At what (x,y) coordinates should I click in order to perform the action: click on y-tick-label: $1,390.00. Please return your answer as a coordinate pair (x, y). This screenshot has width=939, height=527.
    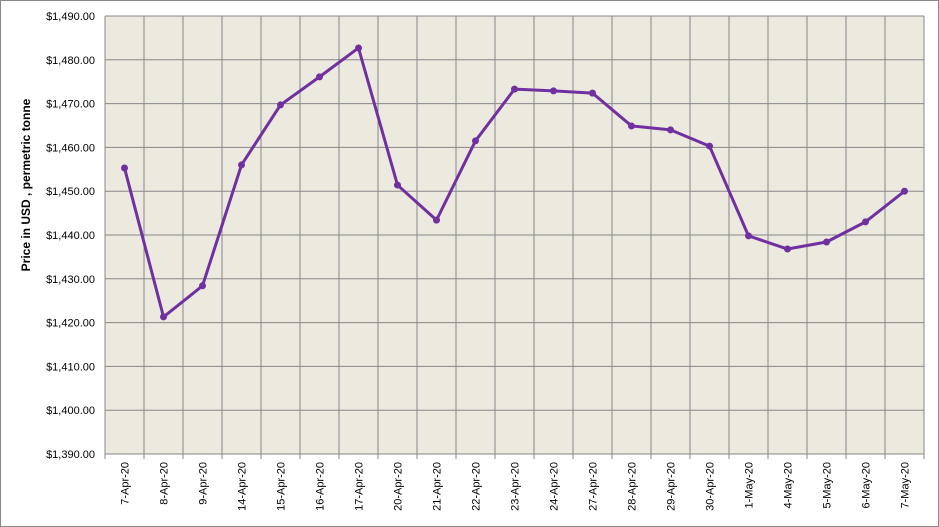
    Looking at the image, I should click on (70, 455).